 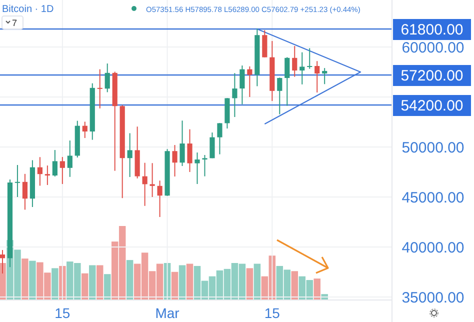 I want to click on x-tick-label: Mar, so click(x=167, y=312).